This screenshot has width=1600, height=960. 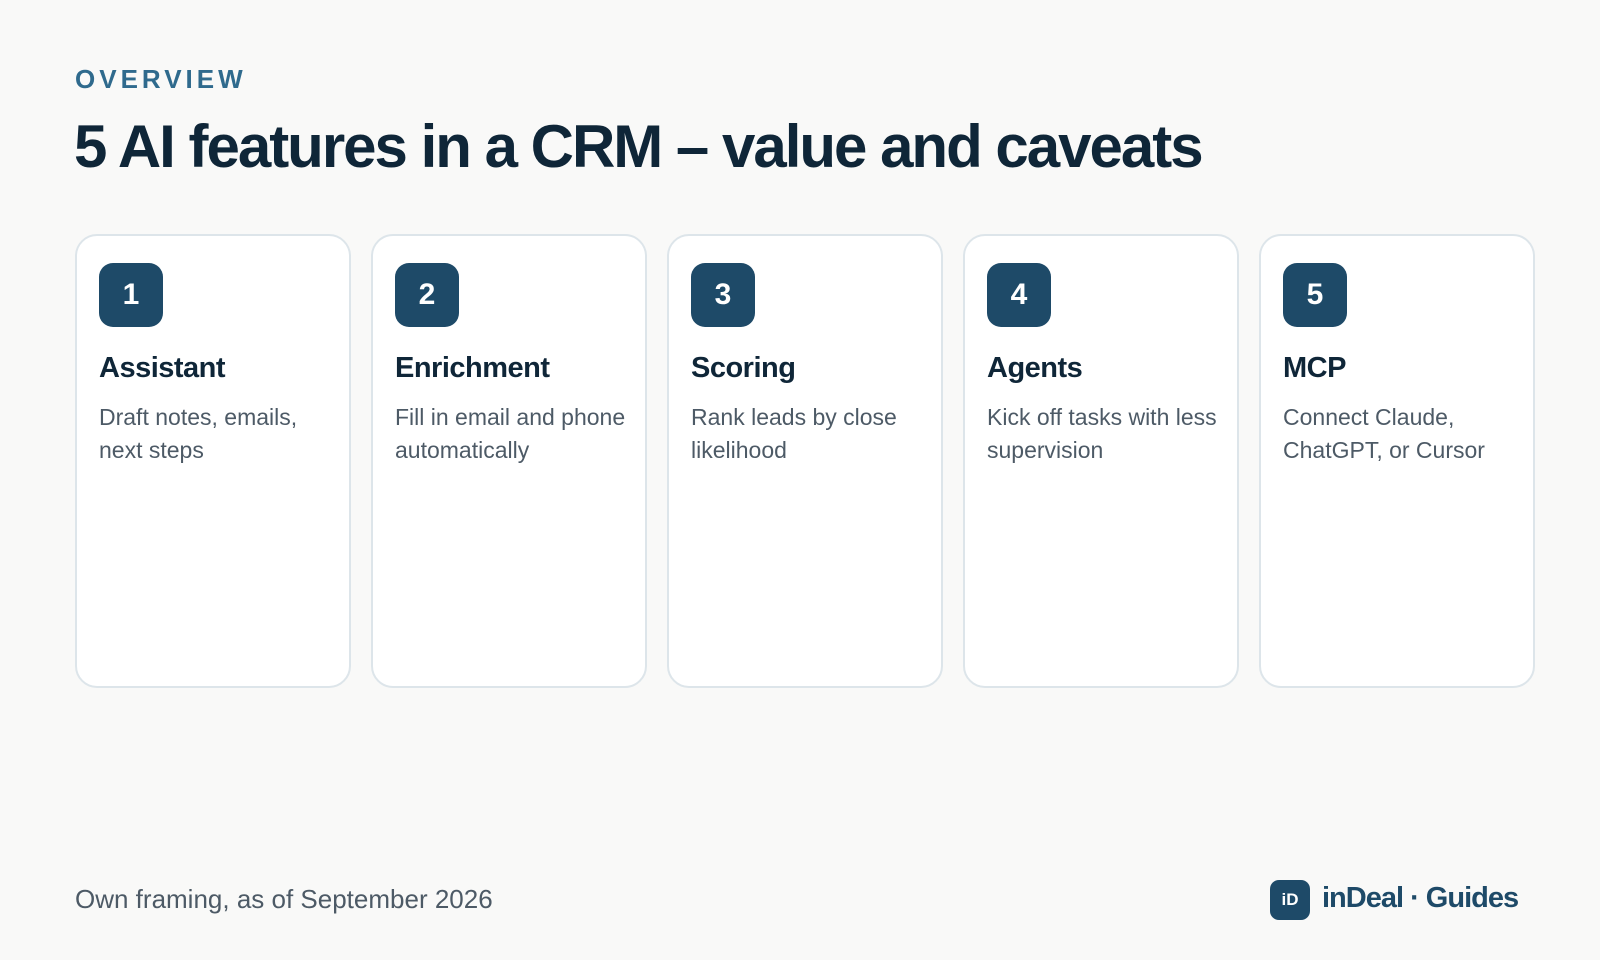 I want to click on footer-note: Own framing, as of September 2026, so click(x=284, y=899).